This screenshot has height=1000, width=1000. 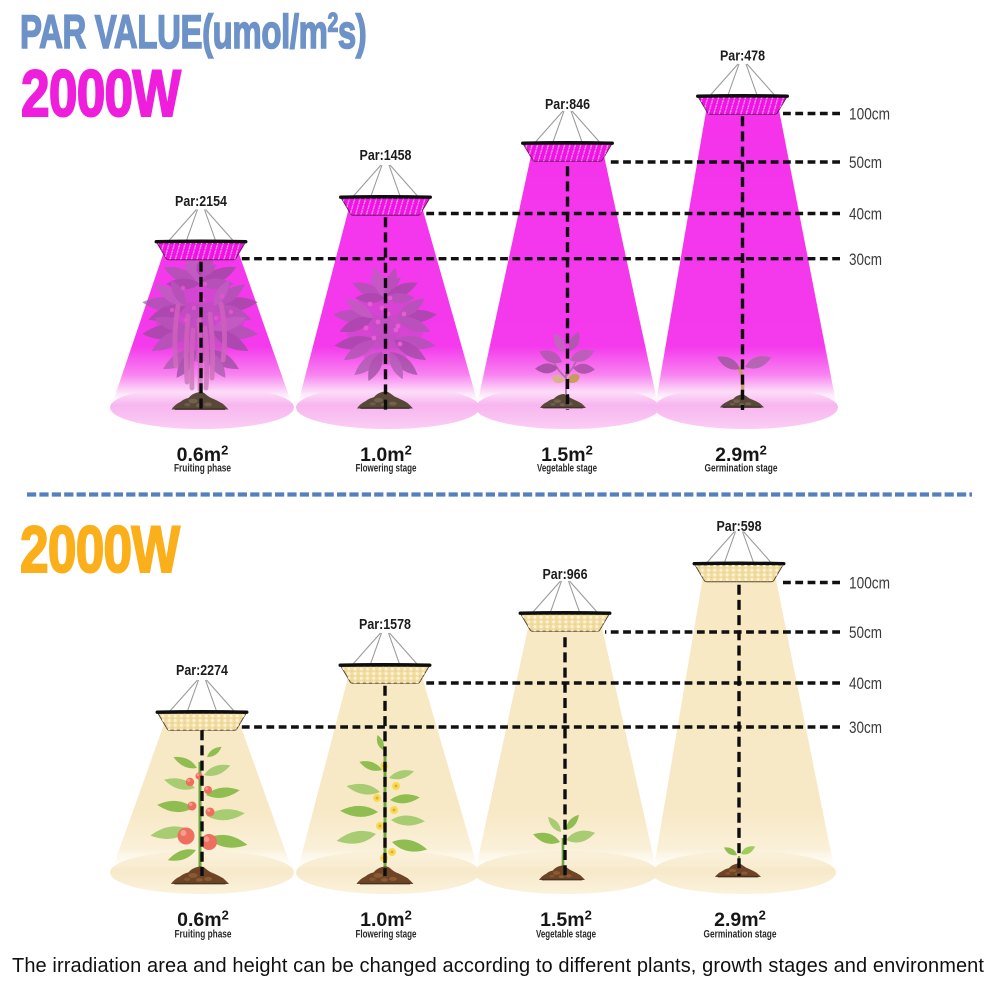 I want to click on svg-text: Par:478, so click(x=742, y=56).